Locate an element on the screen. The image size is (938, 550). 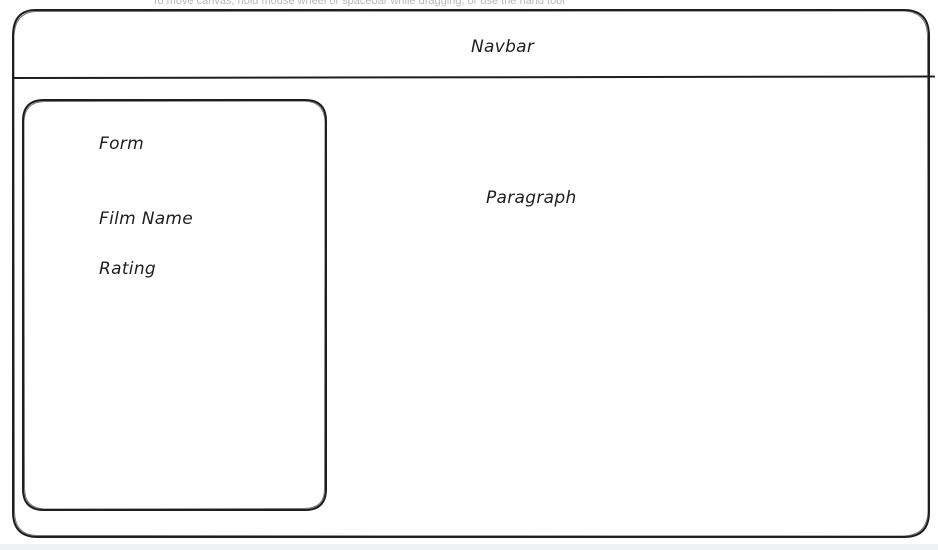
canvas-bottom-edge is located at coordinates (469, 547).